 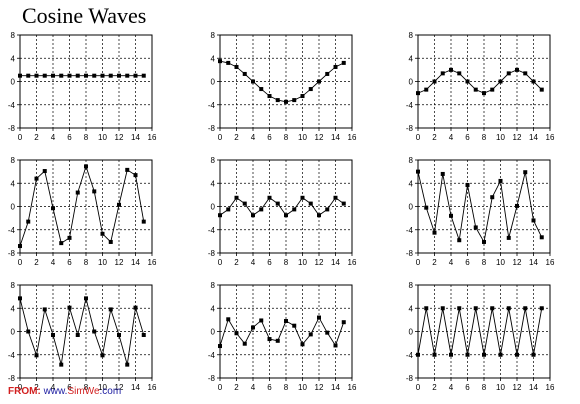 I want to click on x-tick-label: 4, so click(x=253, y=387).